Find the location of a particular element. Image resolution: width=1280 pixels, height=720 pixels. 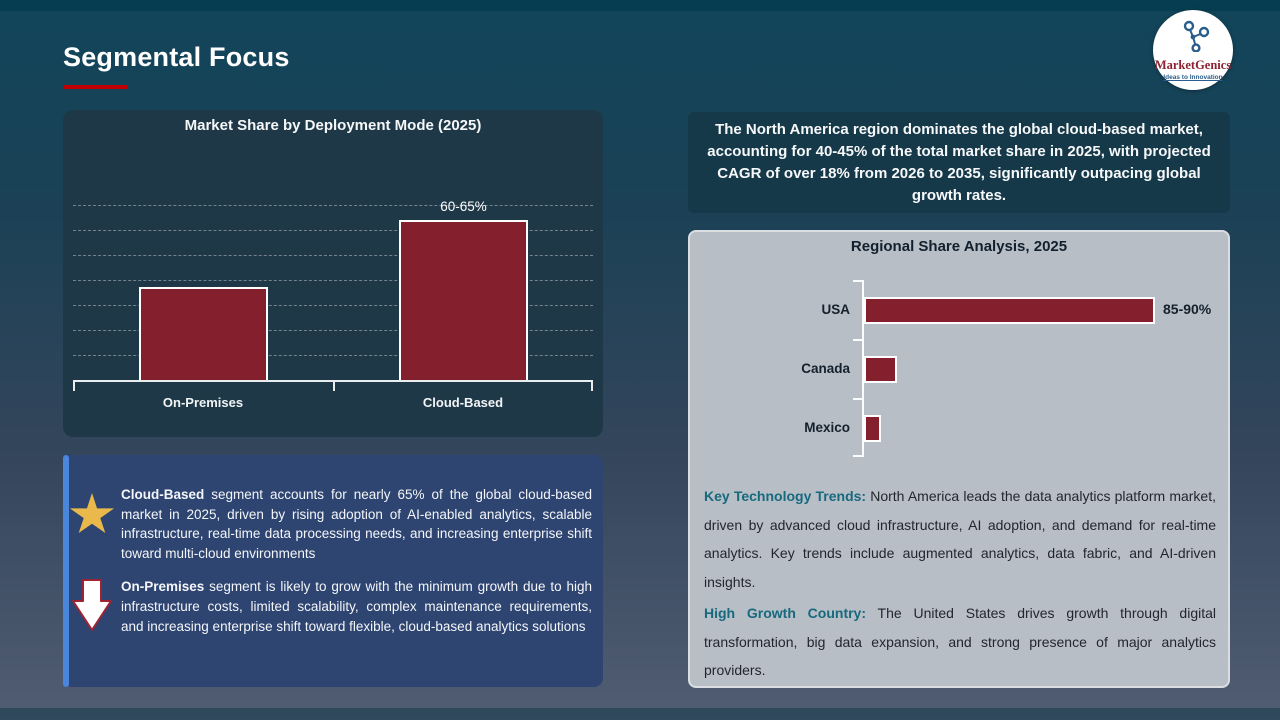

bar-on-premises is located at coordinates (203, 333).